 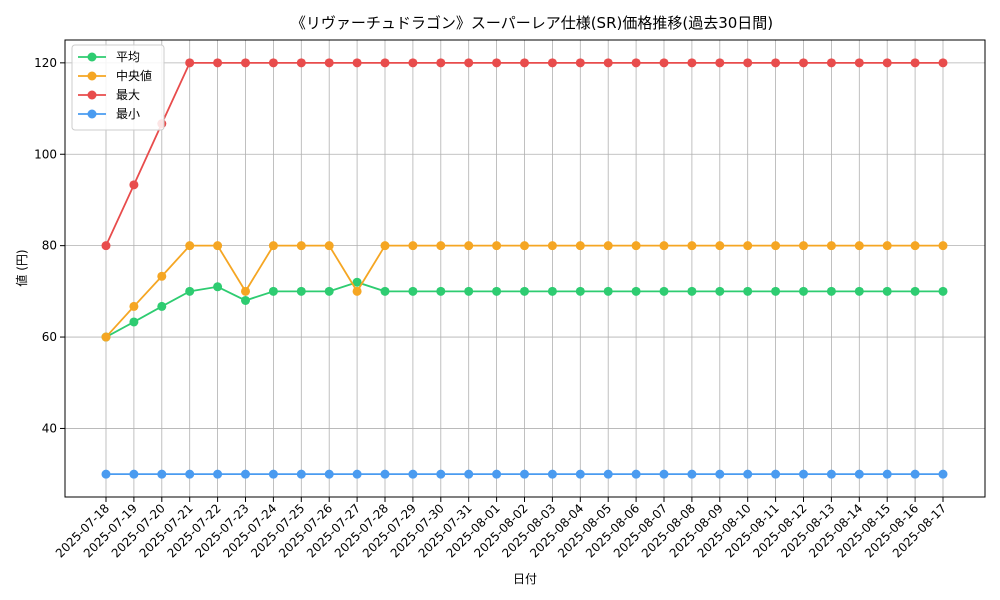 I want to click on chart-title: 《リヴァーチュドラゴン》スーパーレア仕様(SR)価格推移(過去30日間), so click(x=532, y=23).